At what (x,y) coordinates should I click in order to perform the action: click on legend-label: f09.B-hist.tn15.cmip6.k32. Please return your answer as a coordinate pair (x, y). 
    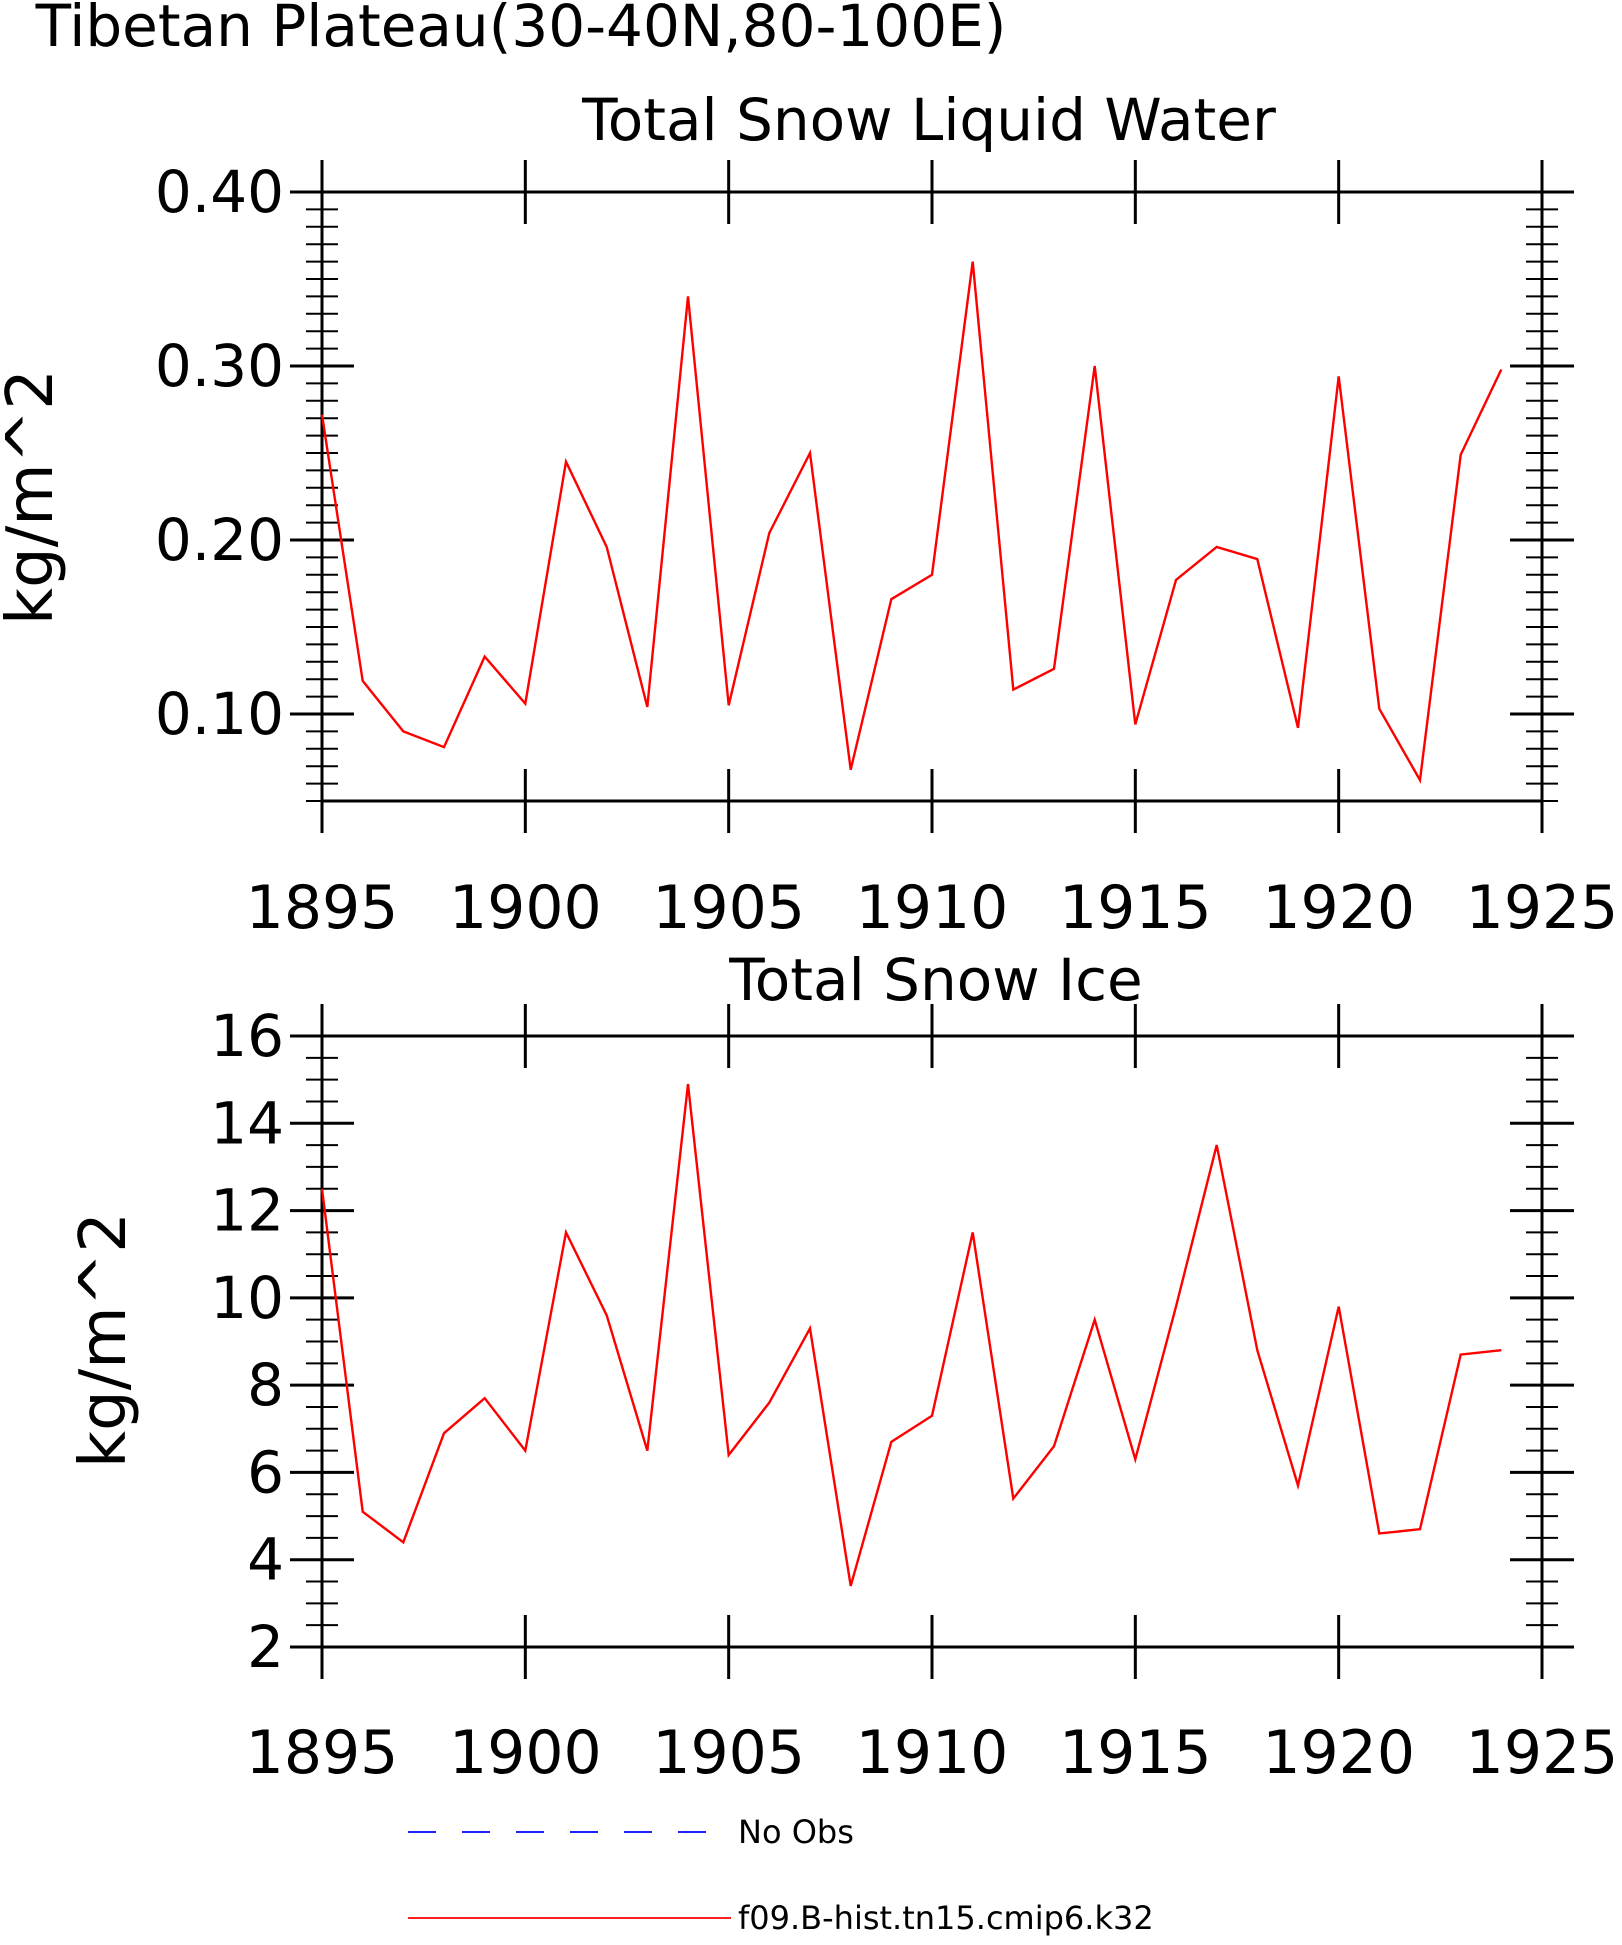
    Looking at the image, I should click on (946, 1918).